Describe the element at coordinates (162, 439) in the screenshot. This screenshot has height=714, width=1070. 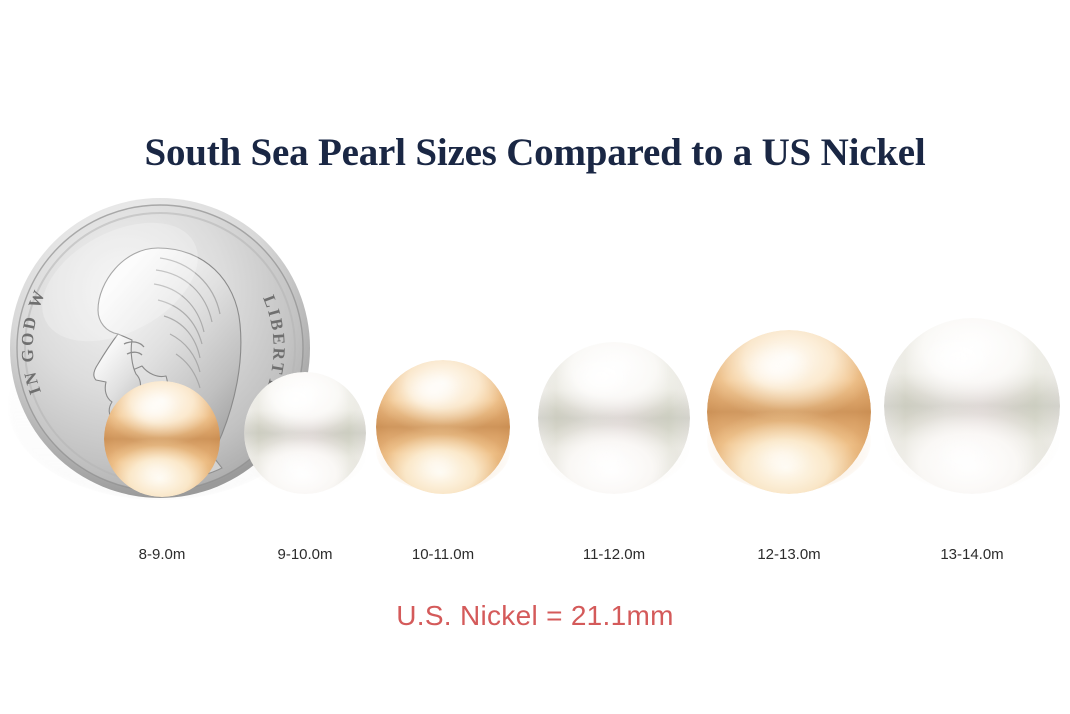
I see `pearl-8-9.0m` at that location.